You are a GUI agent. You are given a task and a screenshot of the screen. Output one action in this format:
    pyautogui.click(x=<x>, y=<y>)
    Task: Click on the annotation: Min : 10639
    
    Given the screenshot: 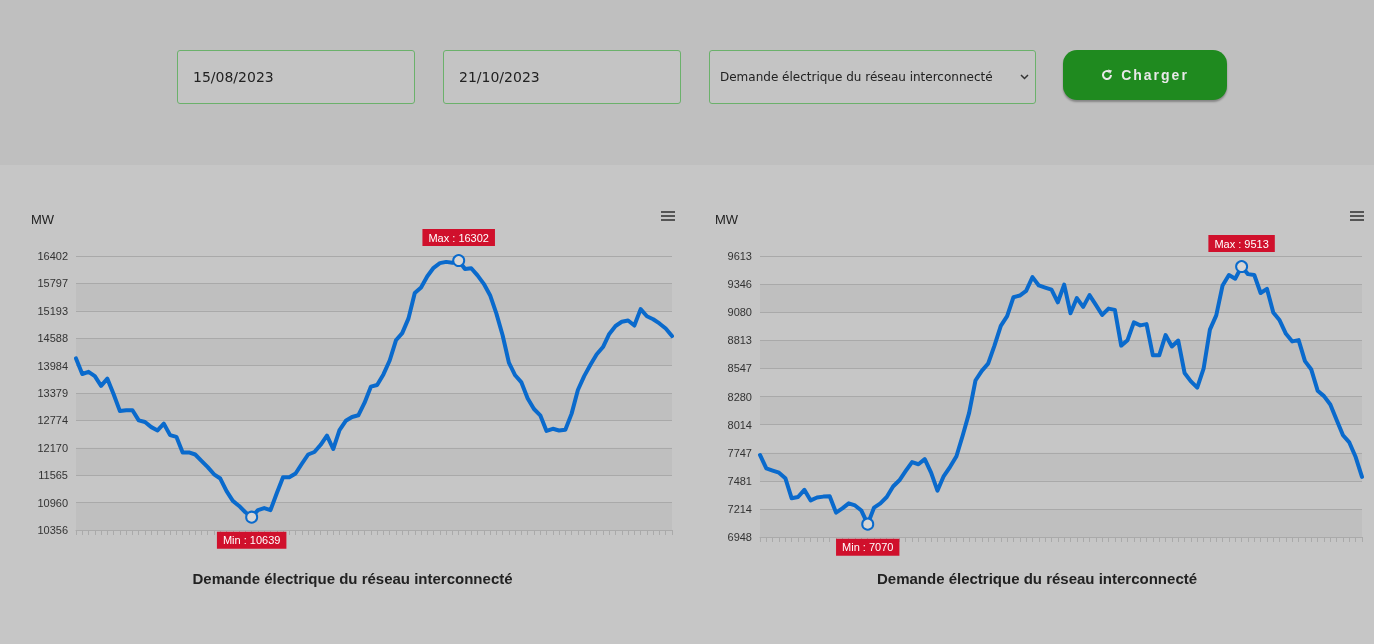 What is the action you would take?
    pyautogui.click(x=251, y=540)
    